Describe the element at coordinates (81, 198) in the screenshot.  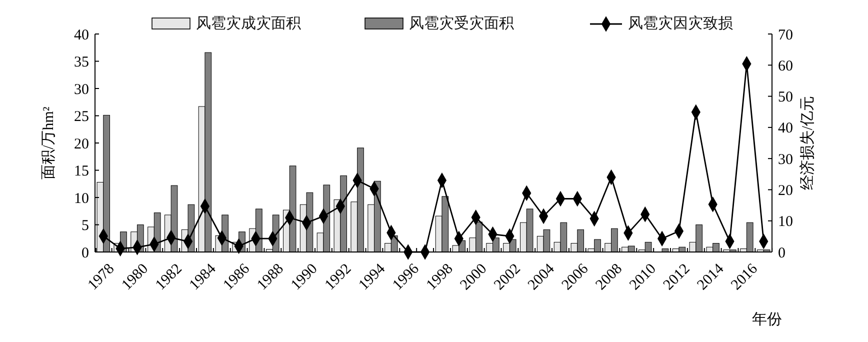
I see `y-tick-label: 10` at that location.